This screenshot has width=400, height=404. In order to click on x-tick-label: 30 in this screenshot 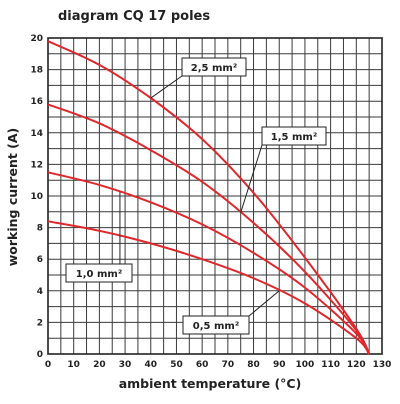, I will do `click(125, 365)`.